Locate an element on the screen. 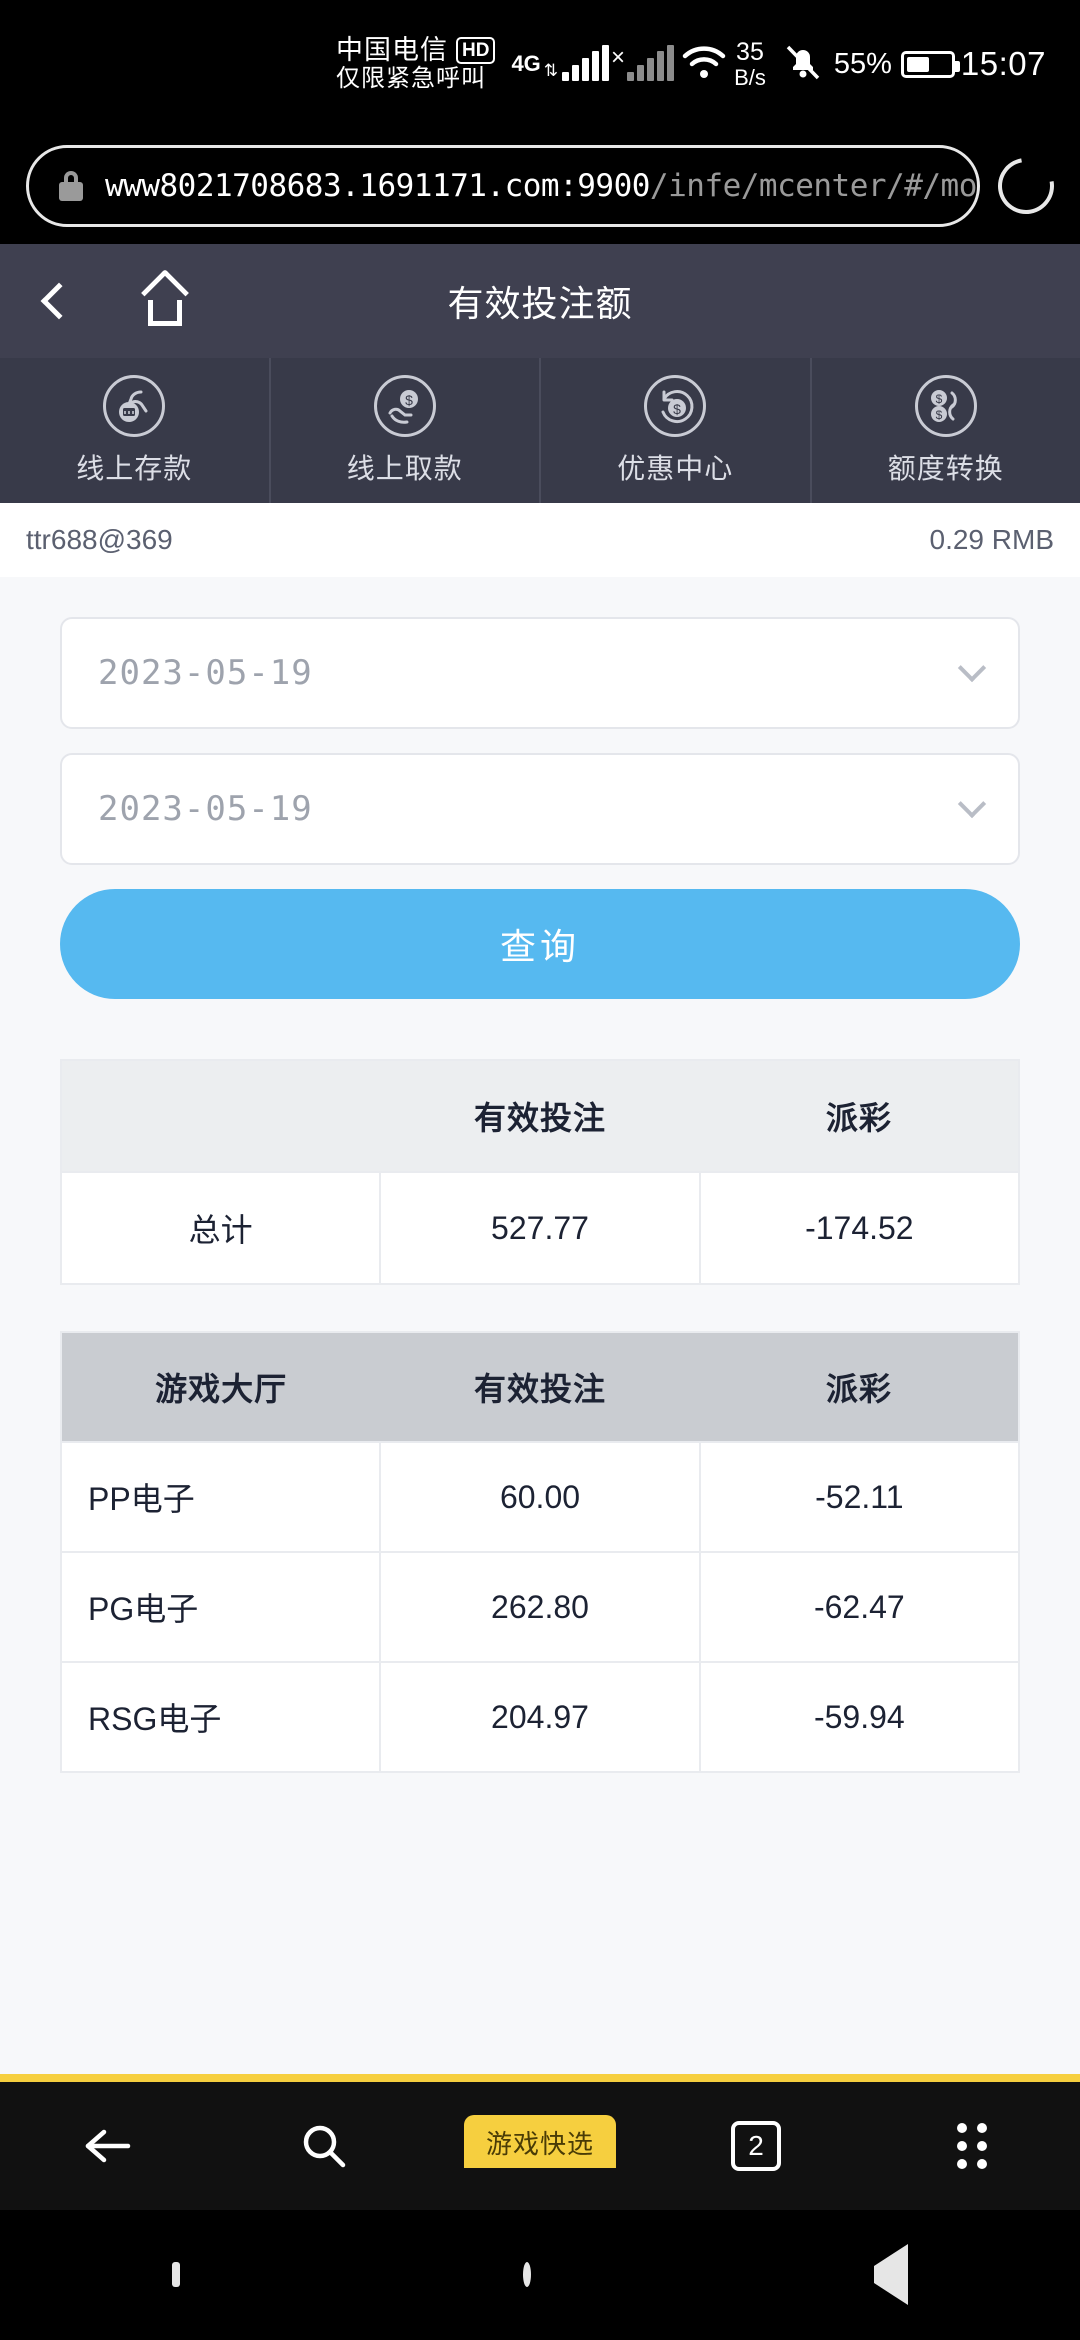 Image resolution: width=1080 pixels, height=2340 pixels. query-button: 查询 is located at coordinates (540, 944).